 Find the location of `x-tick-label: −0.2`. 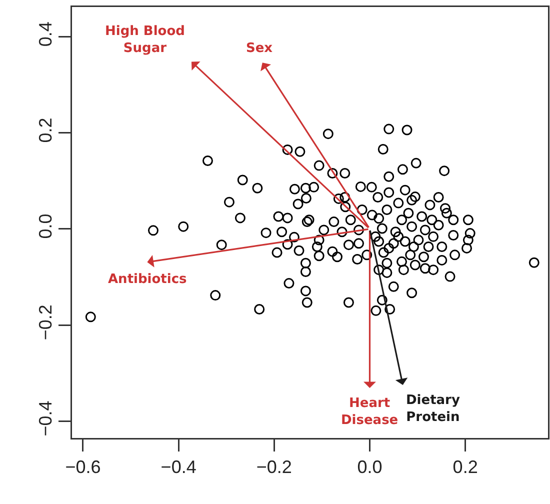

x-tick-label: −0.2 is located at coordinates (274, 467).